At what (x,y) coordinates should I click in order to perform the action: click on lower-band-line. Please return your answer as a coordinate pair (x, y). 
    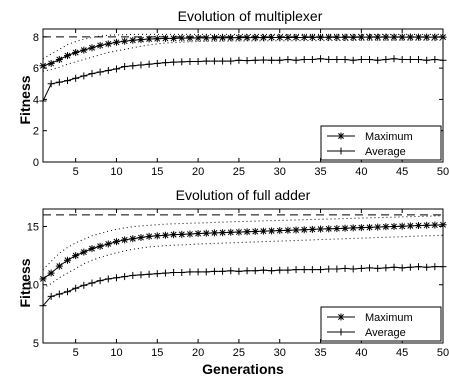
    Looking at the image, I should click on (242, 55).